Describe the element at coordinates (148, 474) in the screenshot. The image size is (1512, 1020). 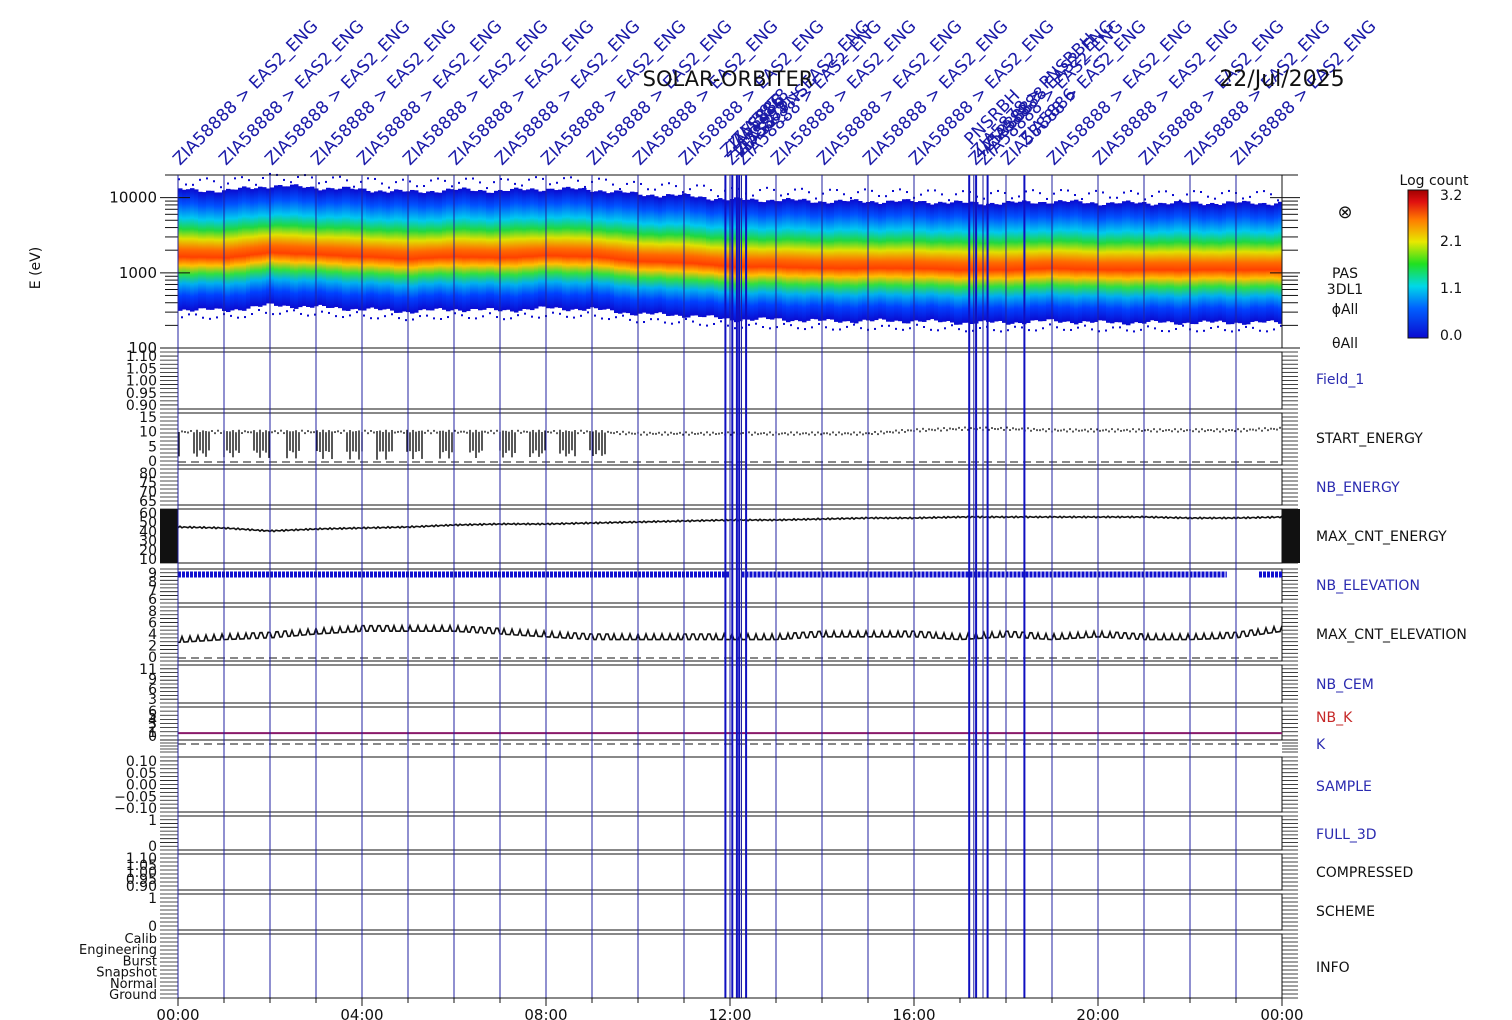
I see `panel-ytick-label: 80` at that location.